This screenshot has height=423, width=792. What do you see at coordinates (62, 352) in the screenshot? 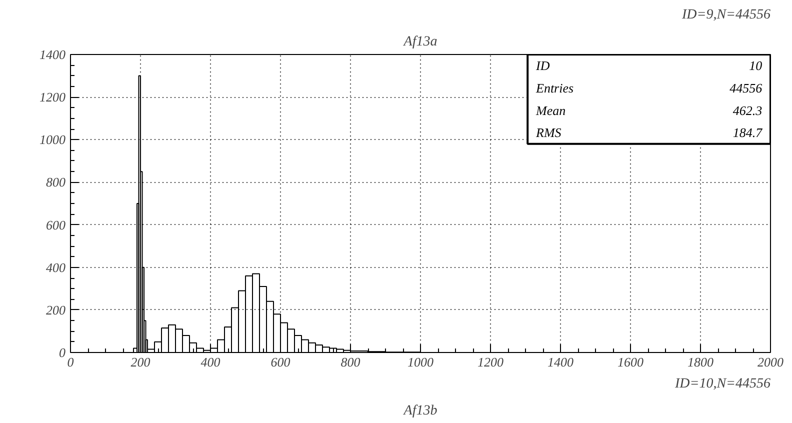
I see `y-tick-label: 0` at bounding box center [62, 352].